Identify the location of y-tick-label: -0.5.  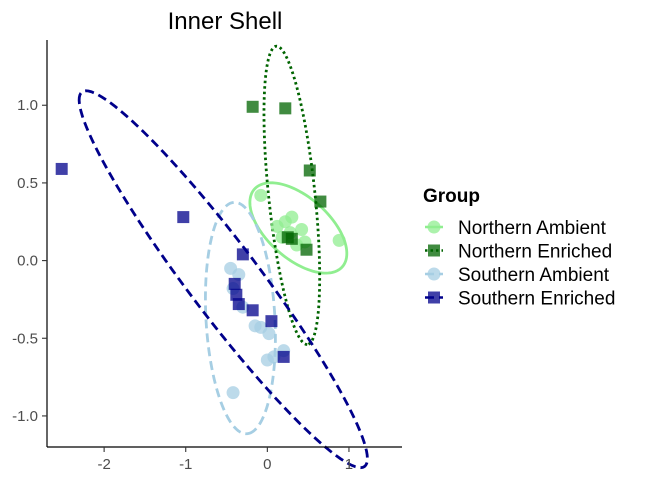
(25, 338).